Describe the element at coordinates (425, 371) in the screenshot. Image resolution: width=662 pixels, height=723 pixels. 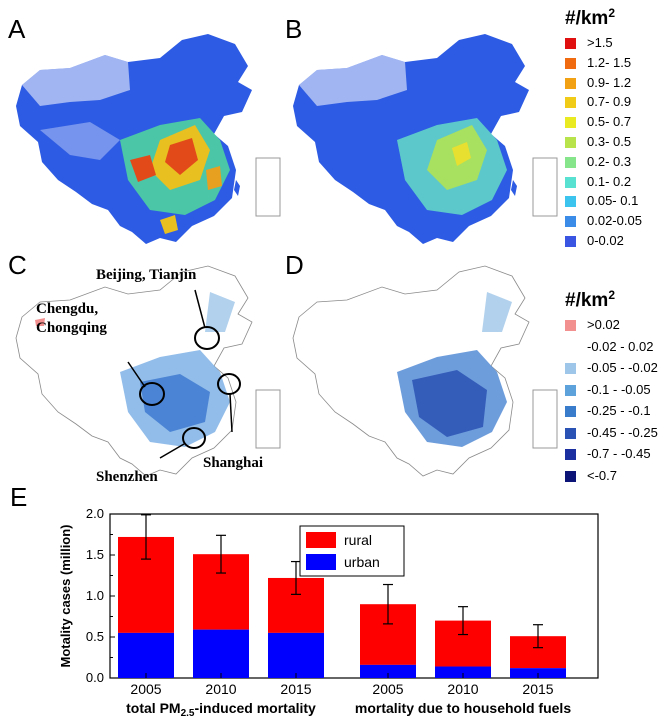
I see `map-panel-d` at that location.